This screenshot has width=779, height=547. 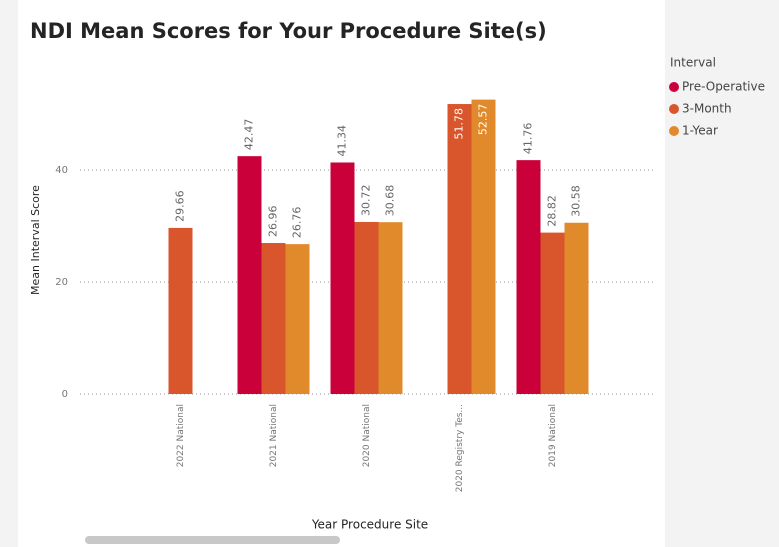 I want to click on data-label: 41.34, so click(x=342, y=141).